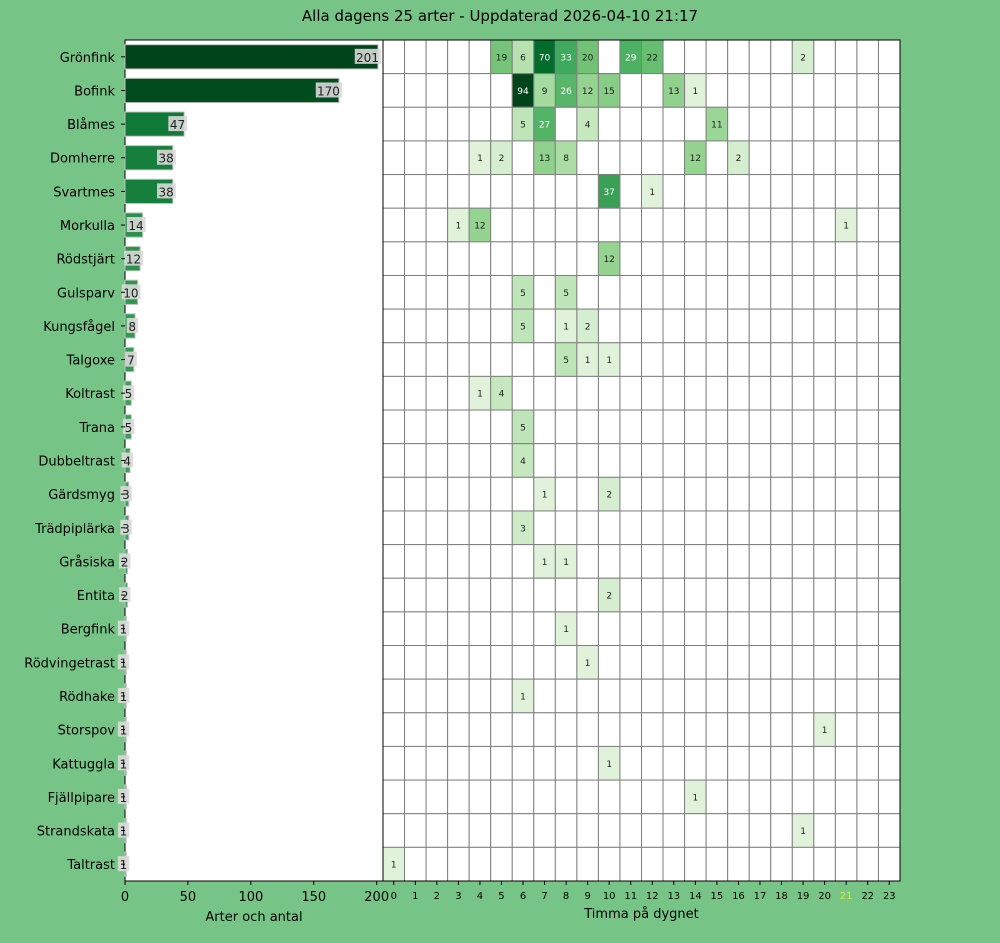 Image resolution: width=1000 pixels, height=943 pixels. What do you see at coordinates (376, 897) in the screenshot?
I see `x-tick-label: 200` at bounding box center [376, 897].